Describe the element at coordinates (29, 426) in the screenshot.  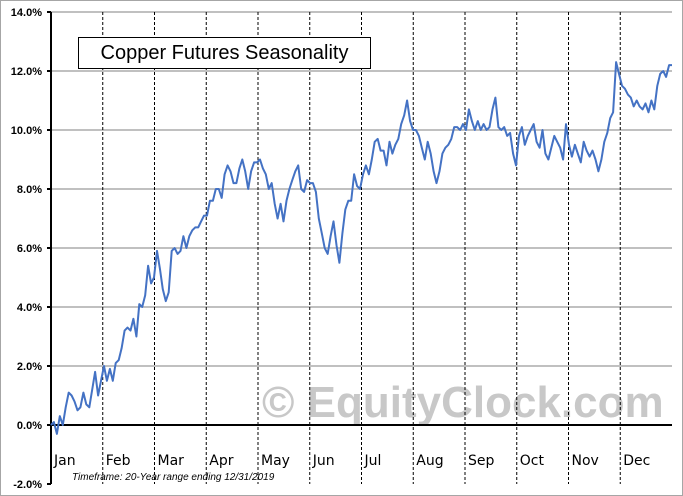
I see `y-tick-label: 0.0%` at that location.